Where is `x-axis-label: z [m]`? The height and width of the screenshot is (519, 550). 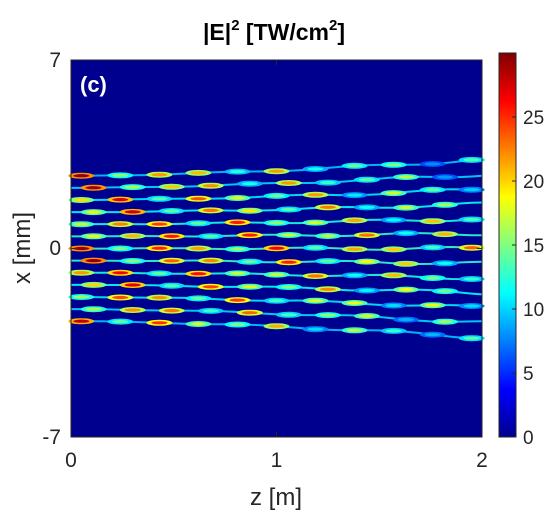
x-axis-label: z [m] is located at coordinates (276, 497).